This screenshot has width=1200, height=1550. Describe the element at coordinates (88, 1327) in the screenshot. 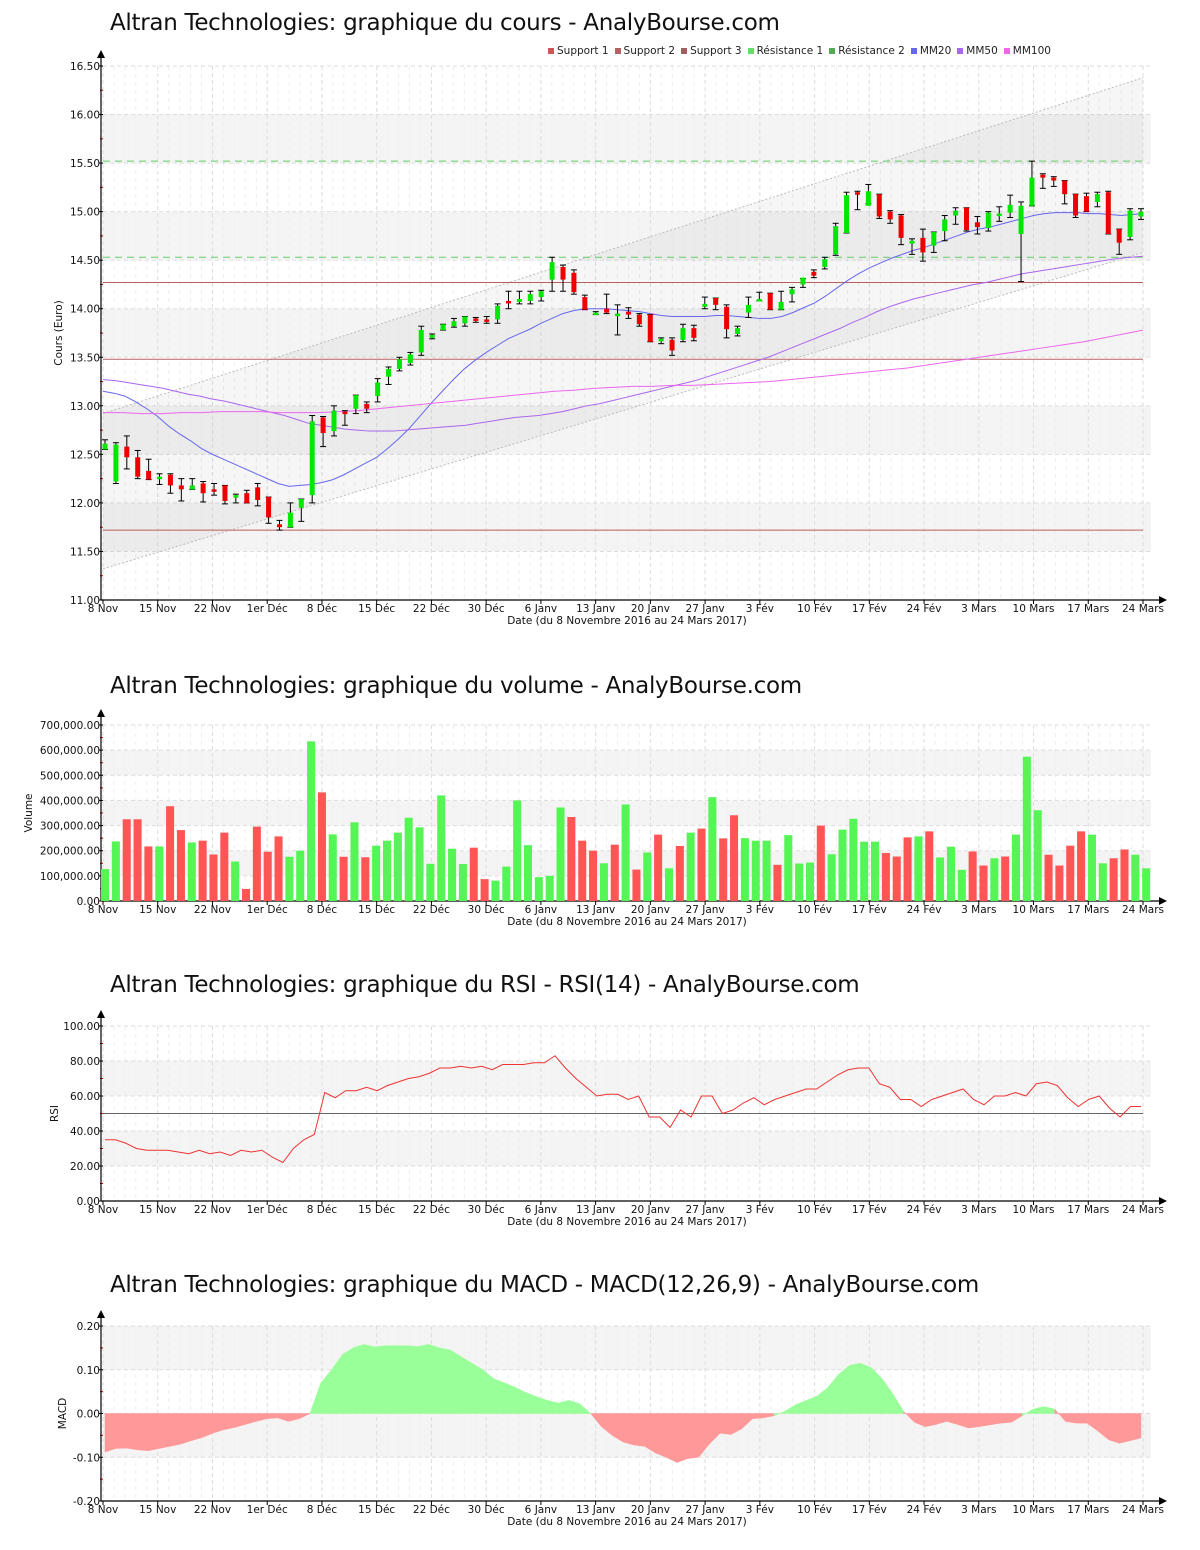

I see `y-tick-label: 0.20` at that location.